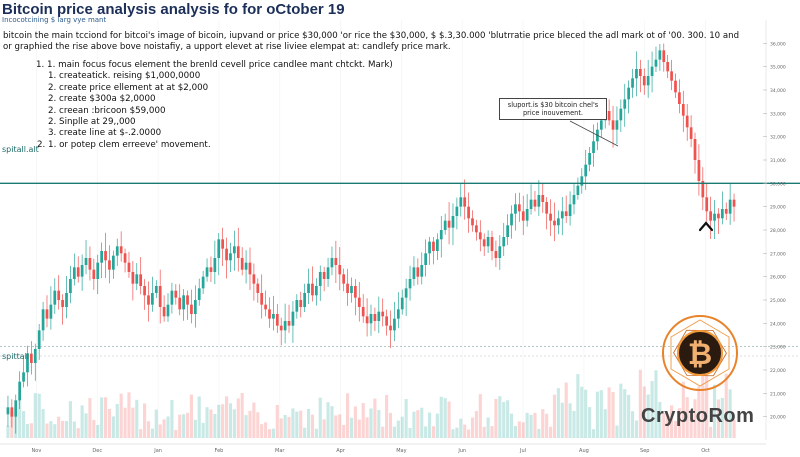 The height and width of the screenshot is (457, 800). Describe the element at coordinates (778, 114) in the screenshot. I see `price-tick-label: 33,000` at that location.